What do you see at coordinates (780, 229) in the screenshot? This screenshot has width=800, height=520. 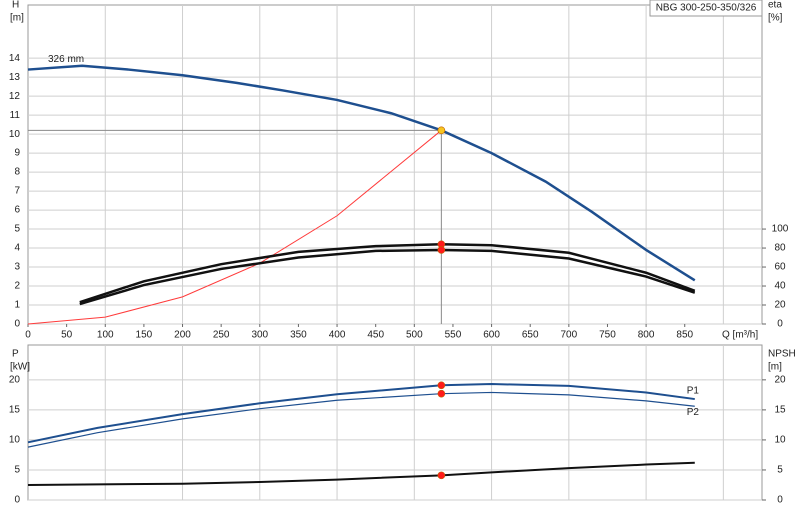 I see `y2-tick-label: 100` at bounding box center [780, 229].